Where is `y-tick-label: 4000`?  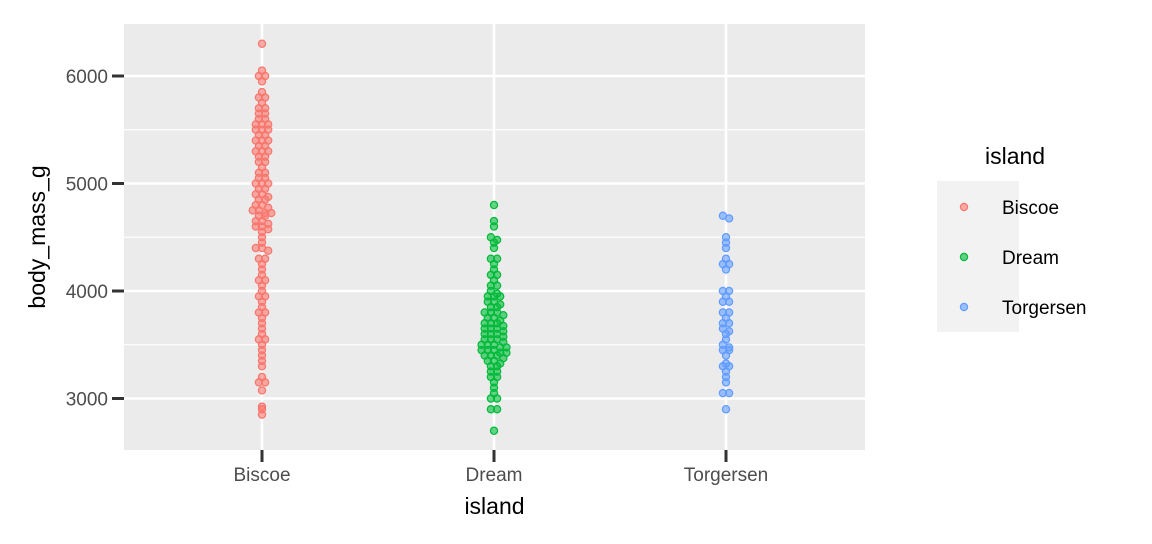 y-tick-label: 4000 is located at coordinates (87, 292).